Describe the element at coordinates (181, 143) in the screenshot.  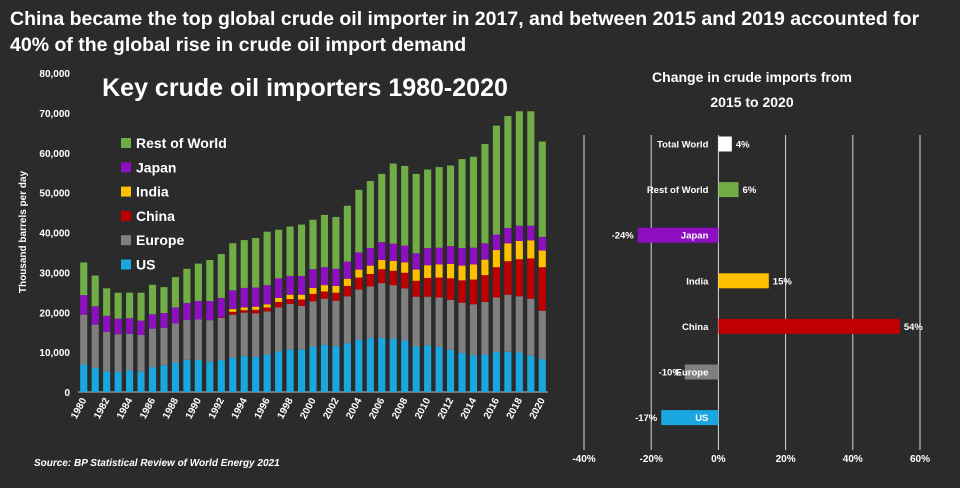
I see `legend-label: Rest of World` at that location.